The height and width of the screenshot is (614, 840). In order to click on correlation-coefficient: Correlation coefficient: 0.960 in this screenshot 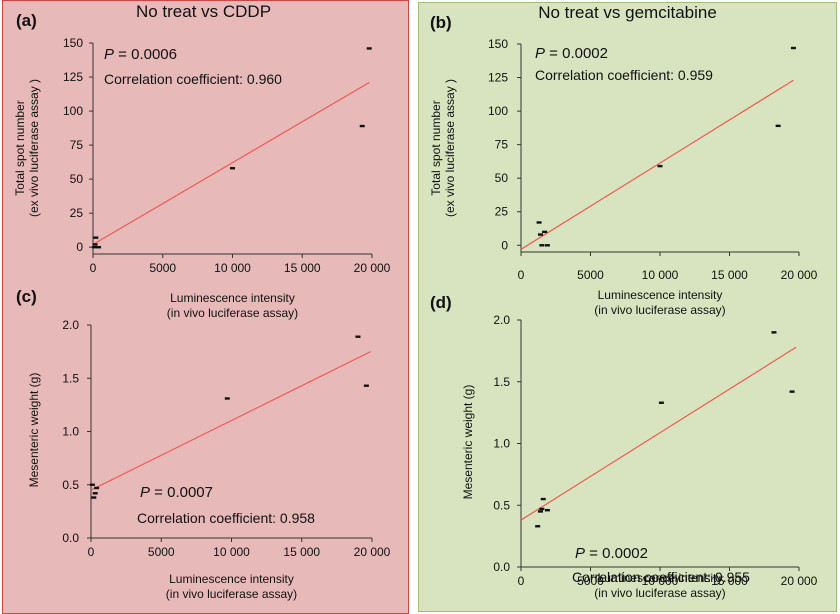, I will do `click(193, 79)`.